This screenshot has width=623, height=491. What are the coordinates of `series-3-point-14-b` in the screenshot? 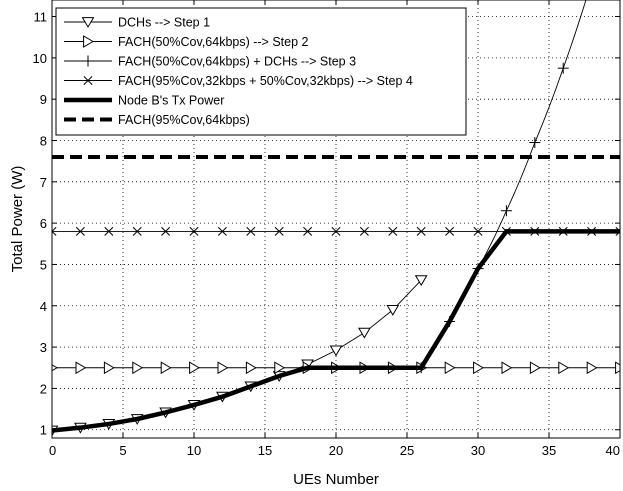 It's located at (450, 231).